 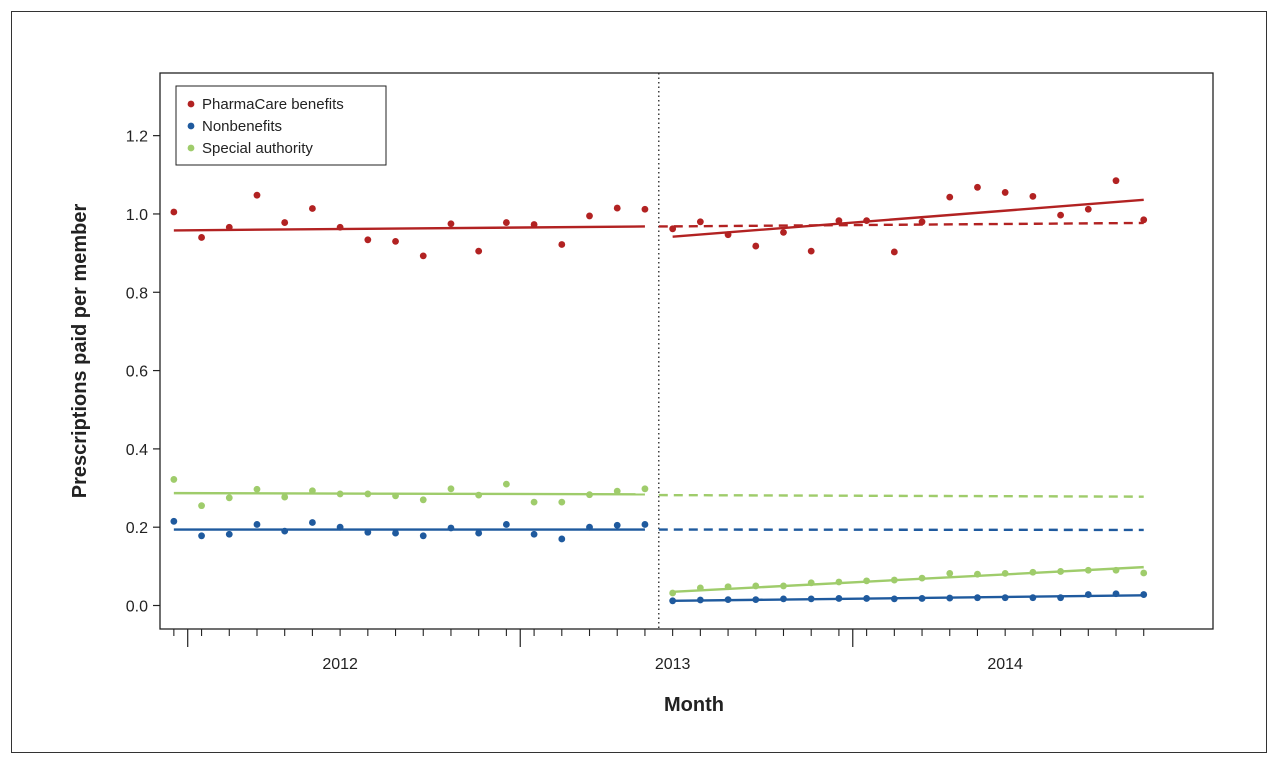 What do you see at coordinates (273, 104) in the screenshot?
I see `legend-label: PharmaCare benefits` at bounding box center [273, 104].